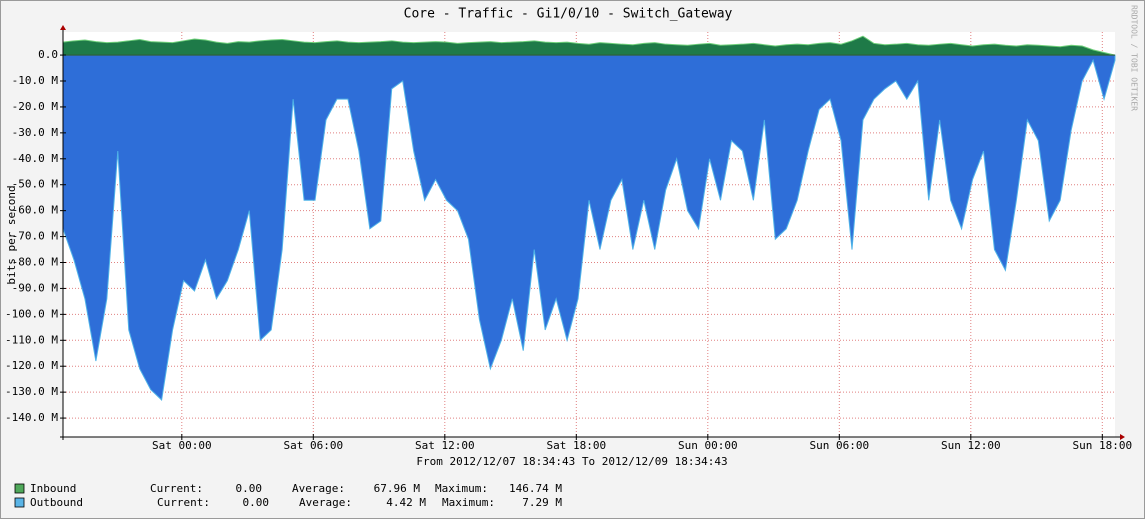 The image size is (1145, 519). I want to click on x-tick-label: Sat 06:00, so click(314, 445).